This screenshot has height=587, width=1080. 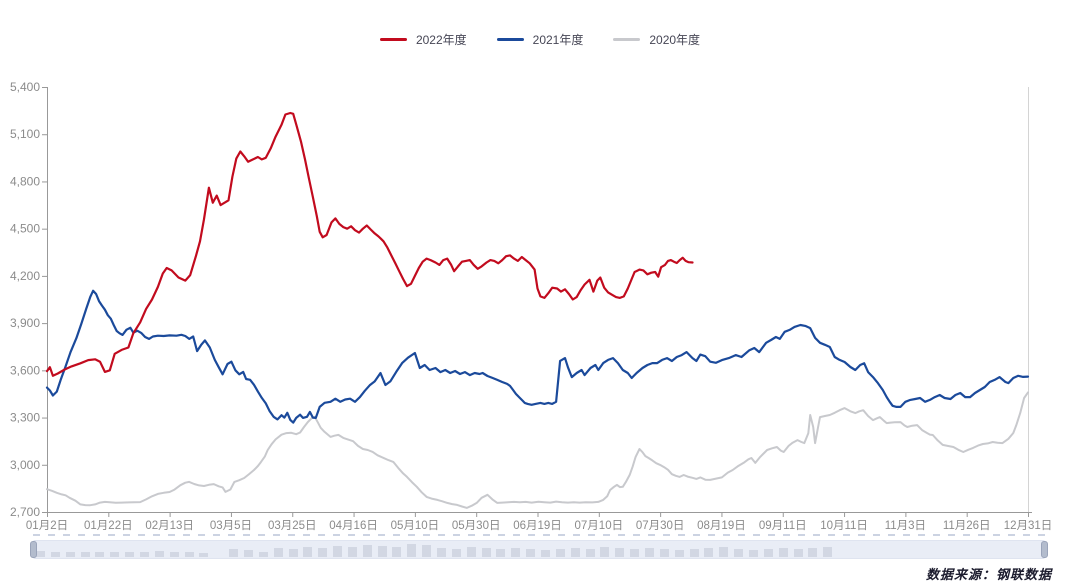 I want to click on datazoom-preview-bars, so click(x=539, y=549).